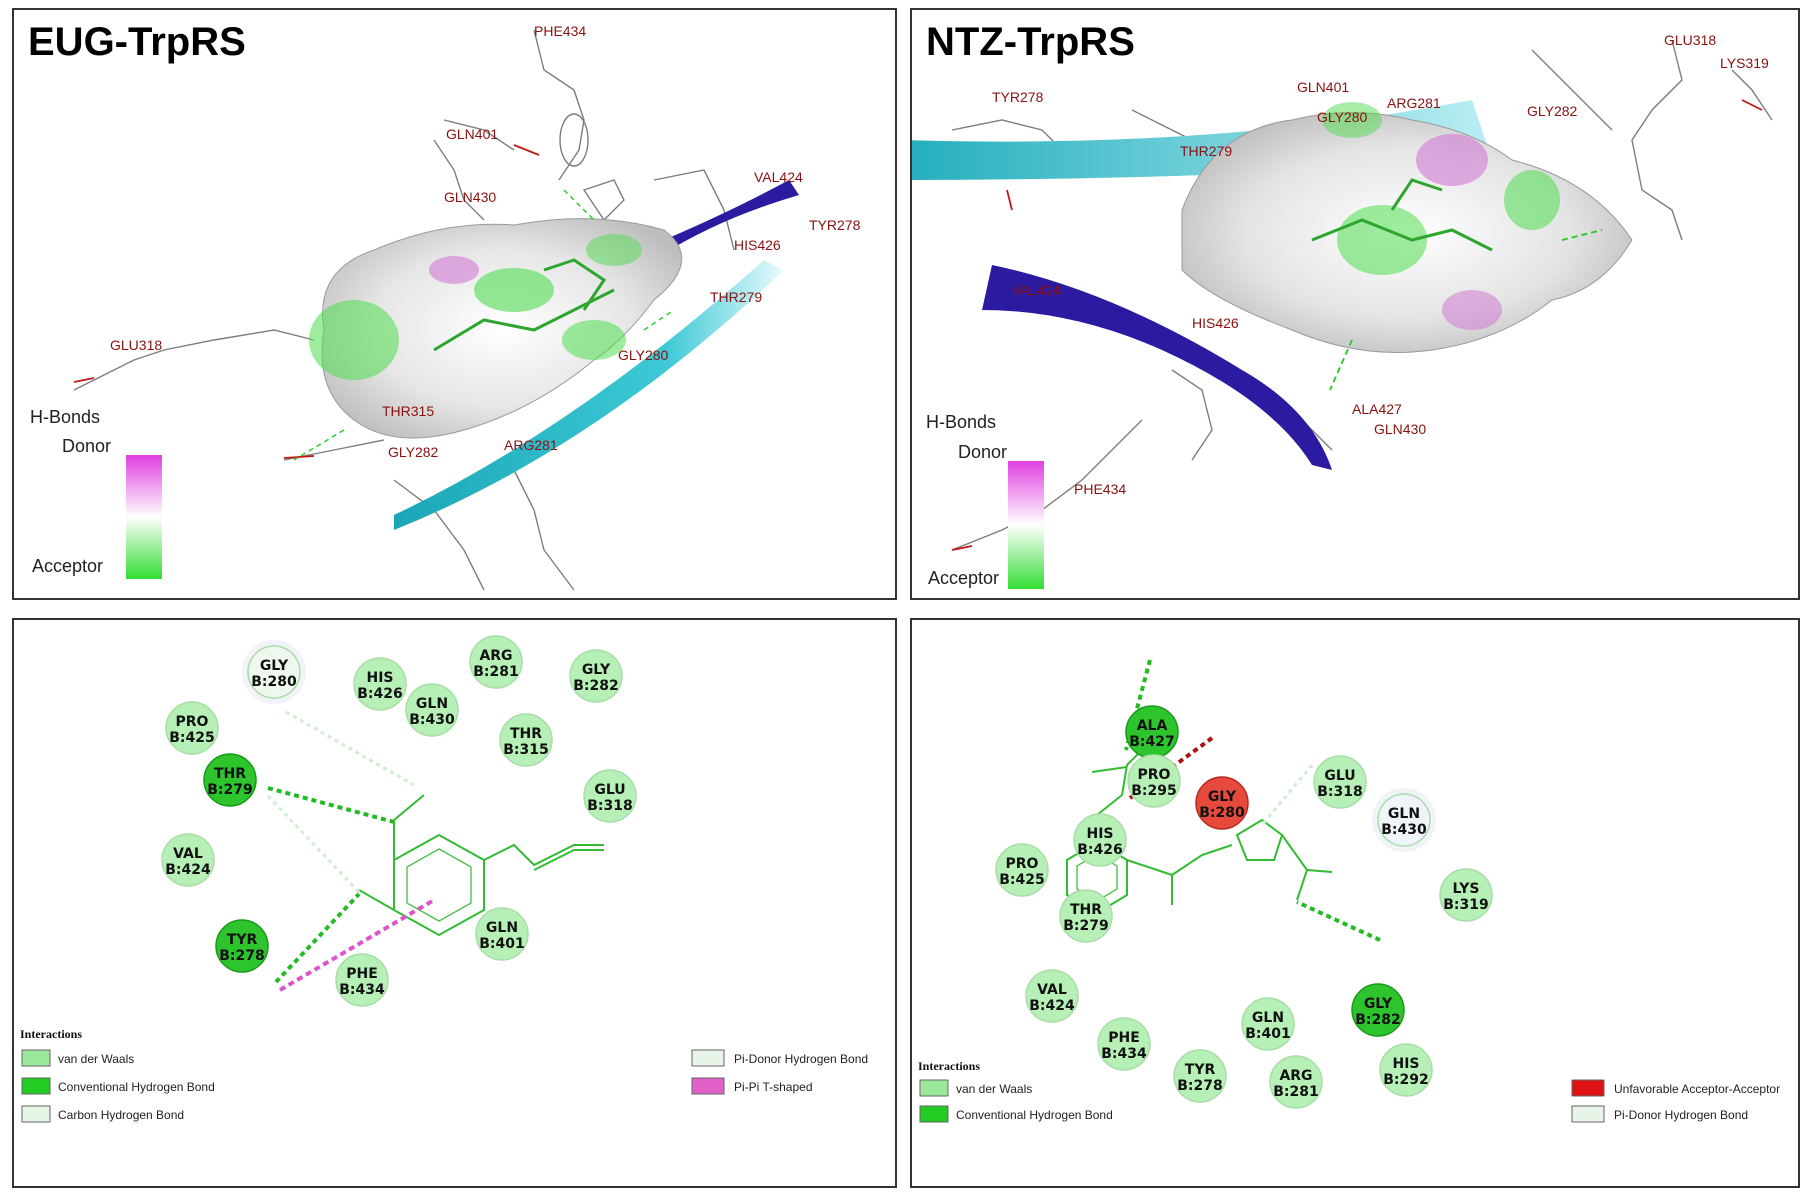 The width and height of the screenshot is (1807, 1195). What do you see at coordinates (1400, 429) in the screenshot?
I see `residue-label: GLN430` at bounding box center [1400, 429].